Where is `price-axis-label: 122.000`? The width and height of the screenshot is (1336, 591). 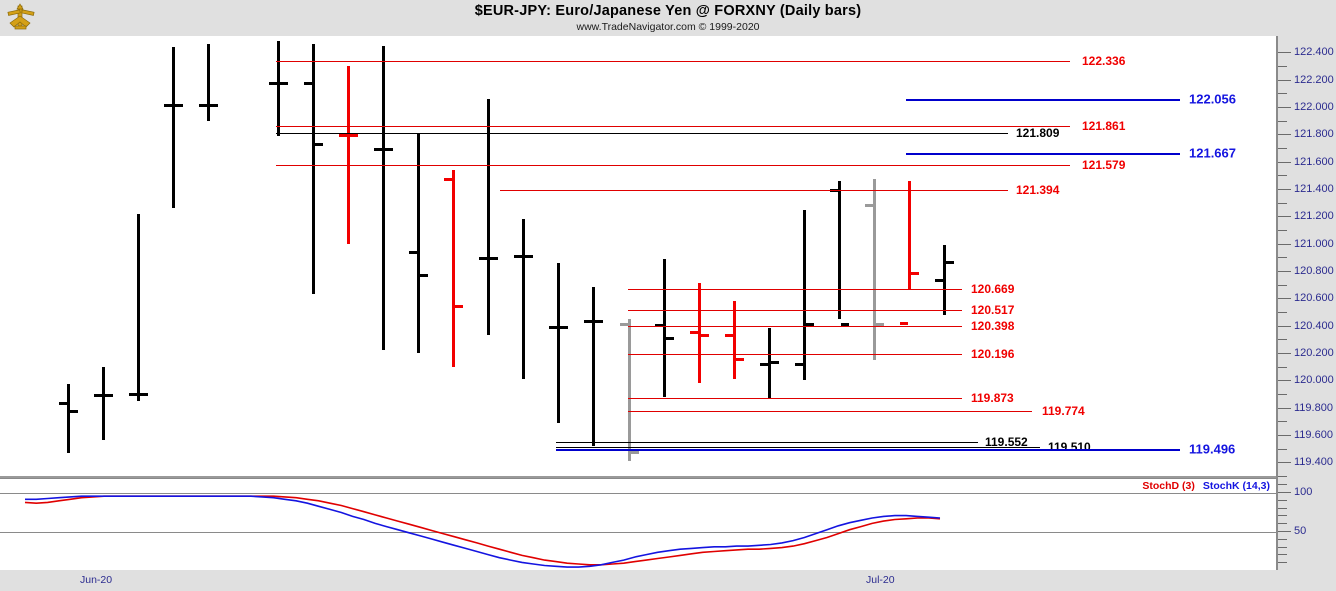 price-axis-label: 122.000 is located at coordinates (1314, 107).